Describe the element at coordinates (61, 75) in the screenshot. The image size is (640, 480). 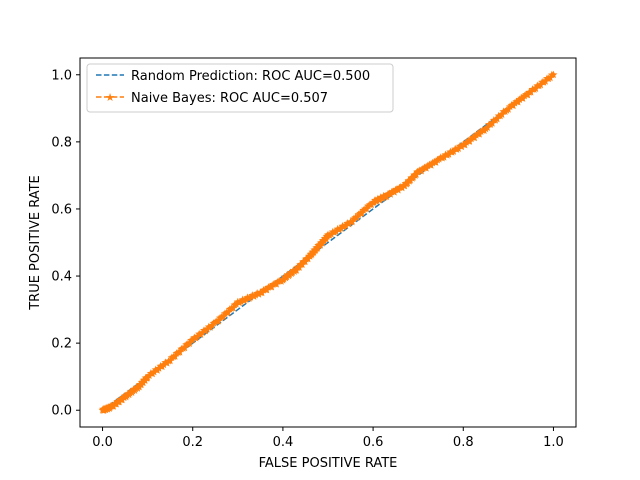
I see `y-tick-label: 1.0` at that location.